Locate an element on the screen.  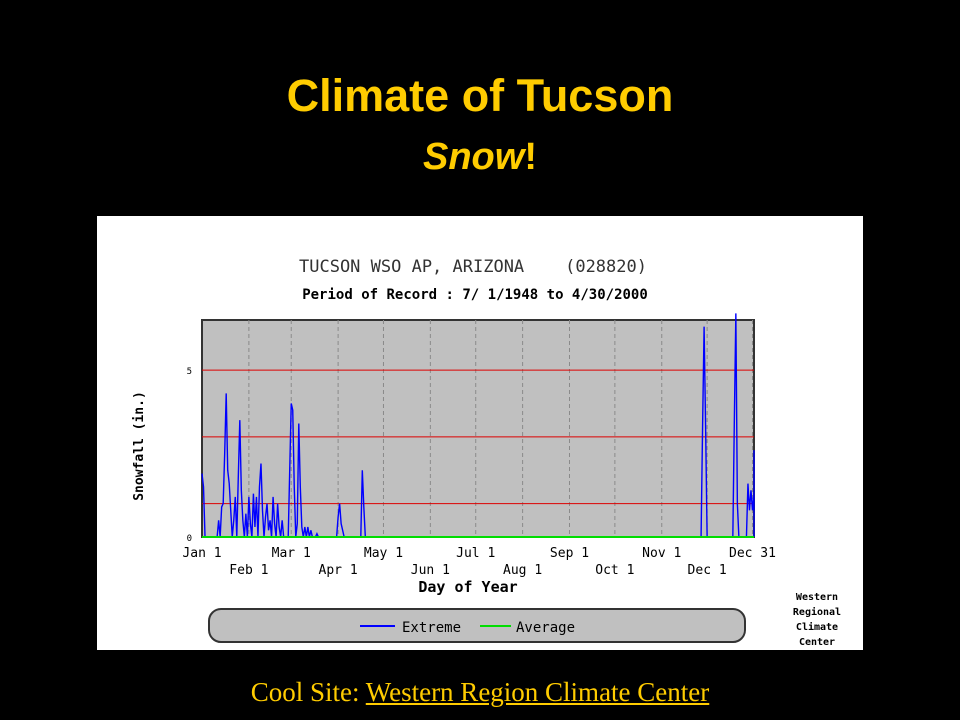
legend-box is located at coordinates (477, 625).